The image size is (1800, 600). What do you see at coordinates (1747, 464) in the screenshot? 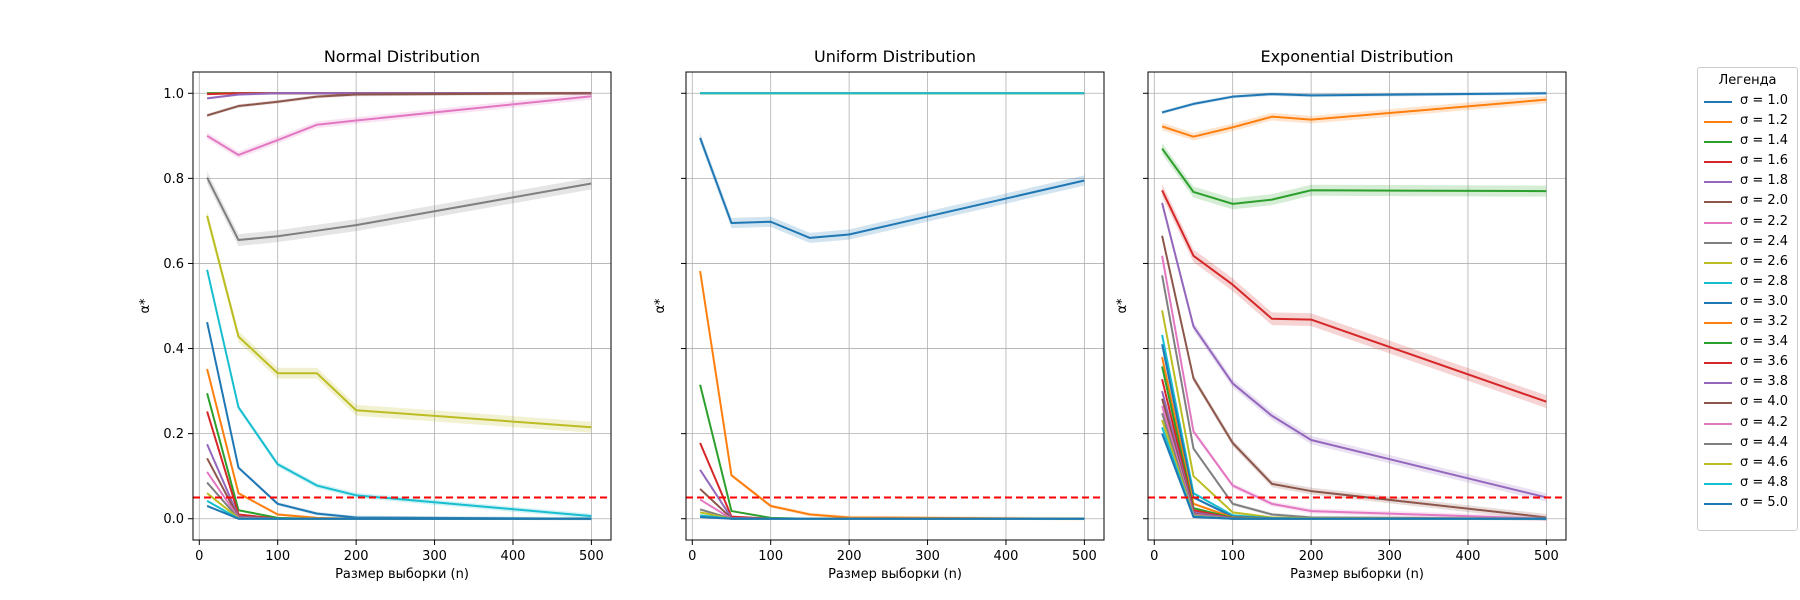
I see `legend-entry: σ = 4.6` at bounding box center [1747, 464].